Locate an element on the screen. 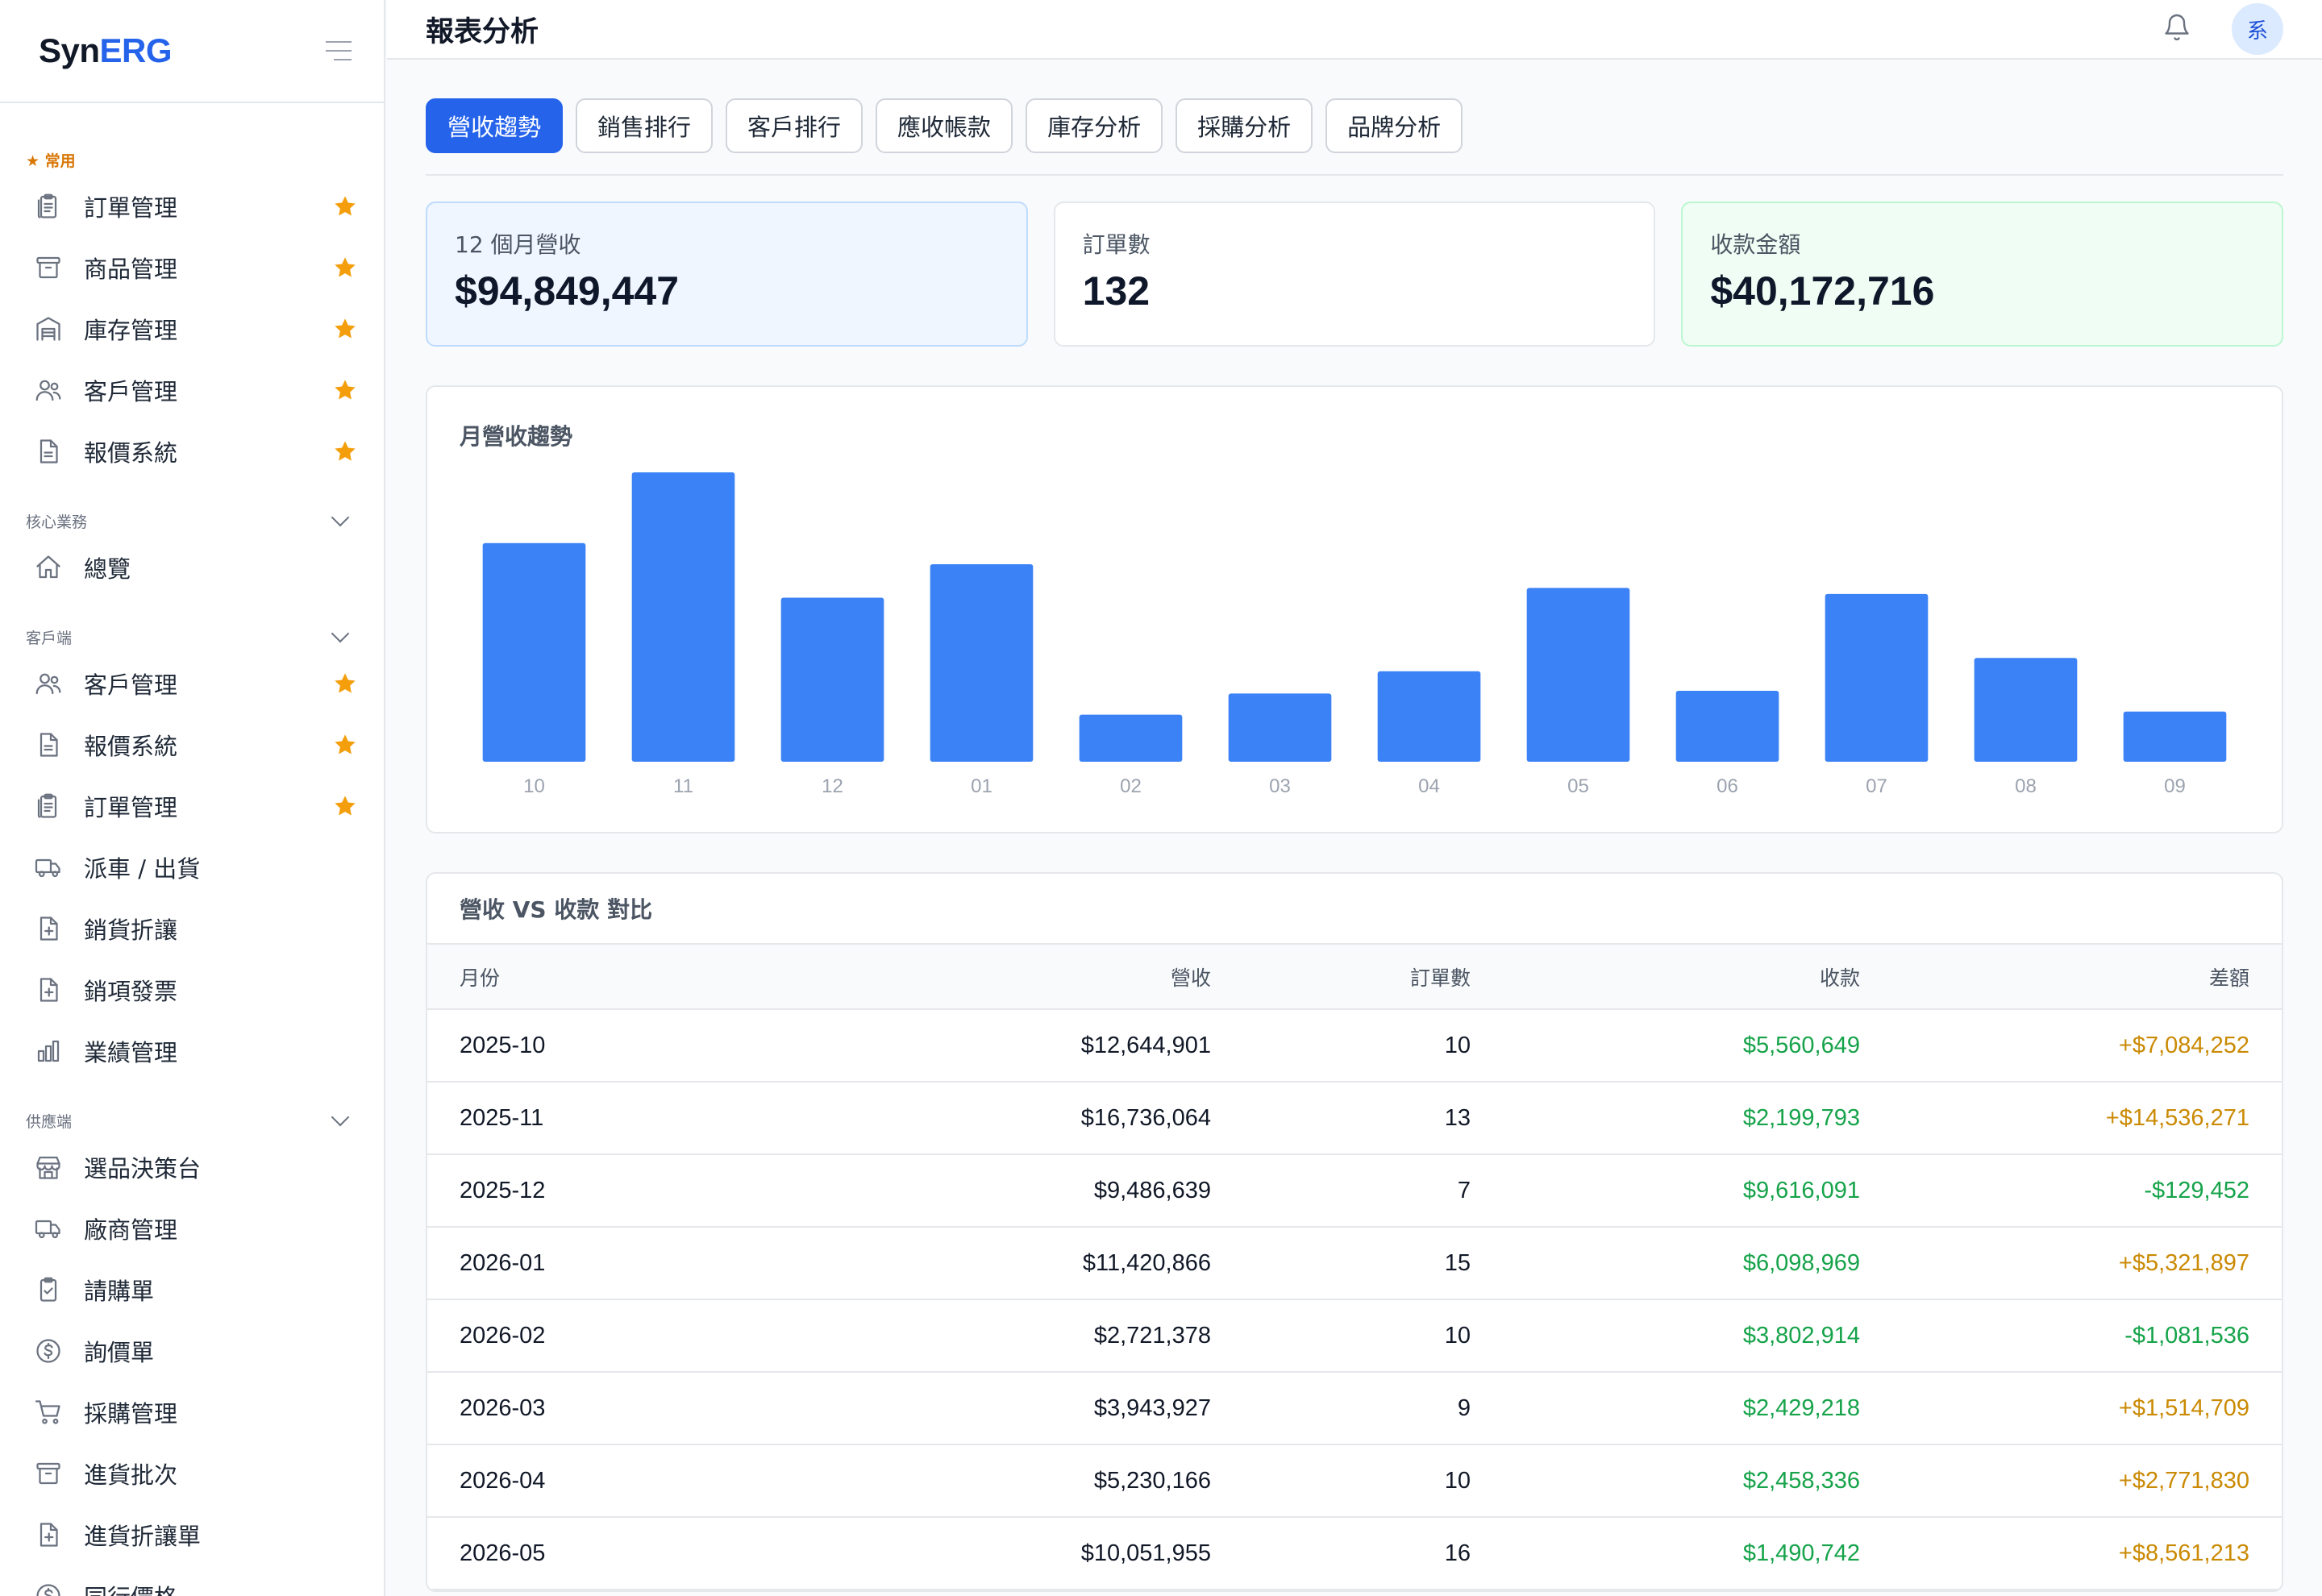 Image resolution: width=2322 pixels, height=1596 pixels. x-tick-label: 08 is located at coordinates (2026, 786).